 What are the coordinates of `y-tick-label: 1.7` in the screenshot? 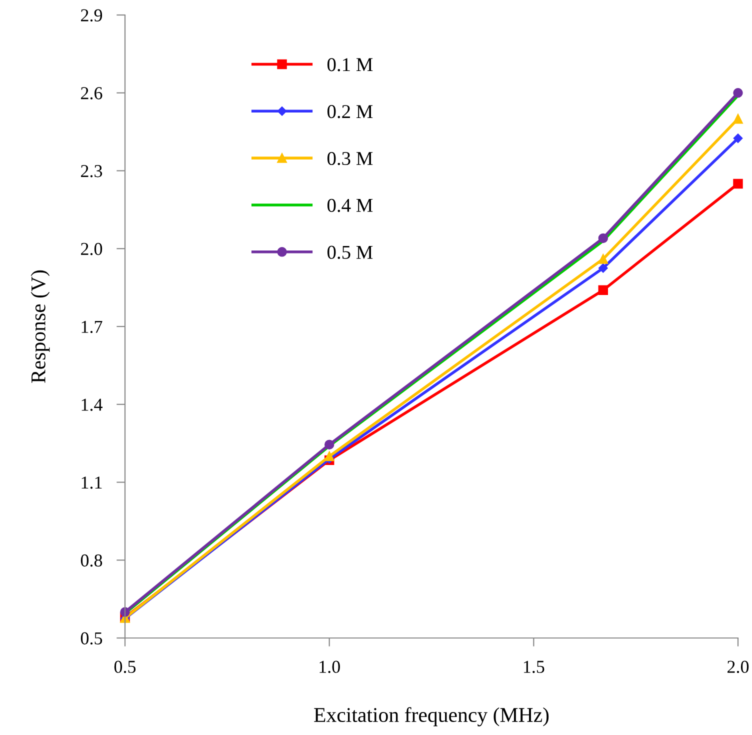 It's located at (92, 327).